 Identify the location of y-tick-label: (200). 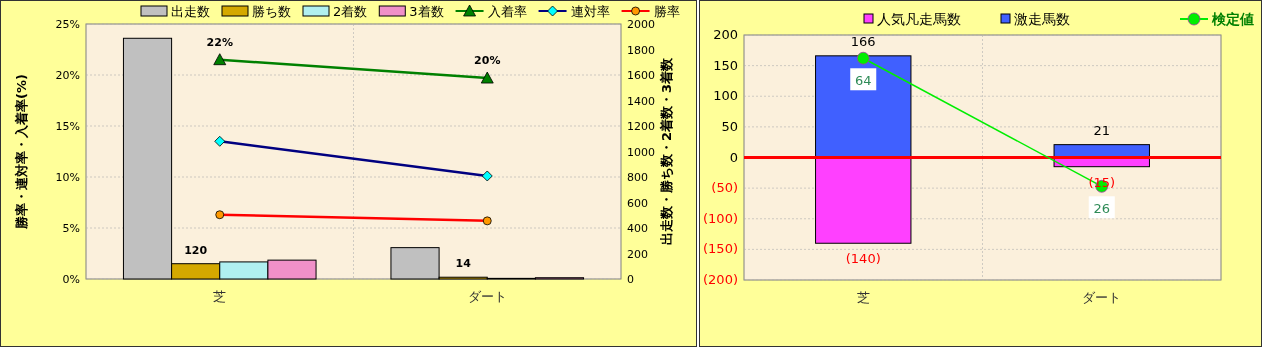
(720, 279).